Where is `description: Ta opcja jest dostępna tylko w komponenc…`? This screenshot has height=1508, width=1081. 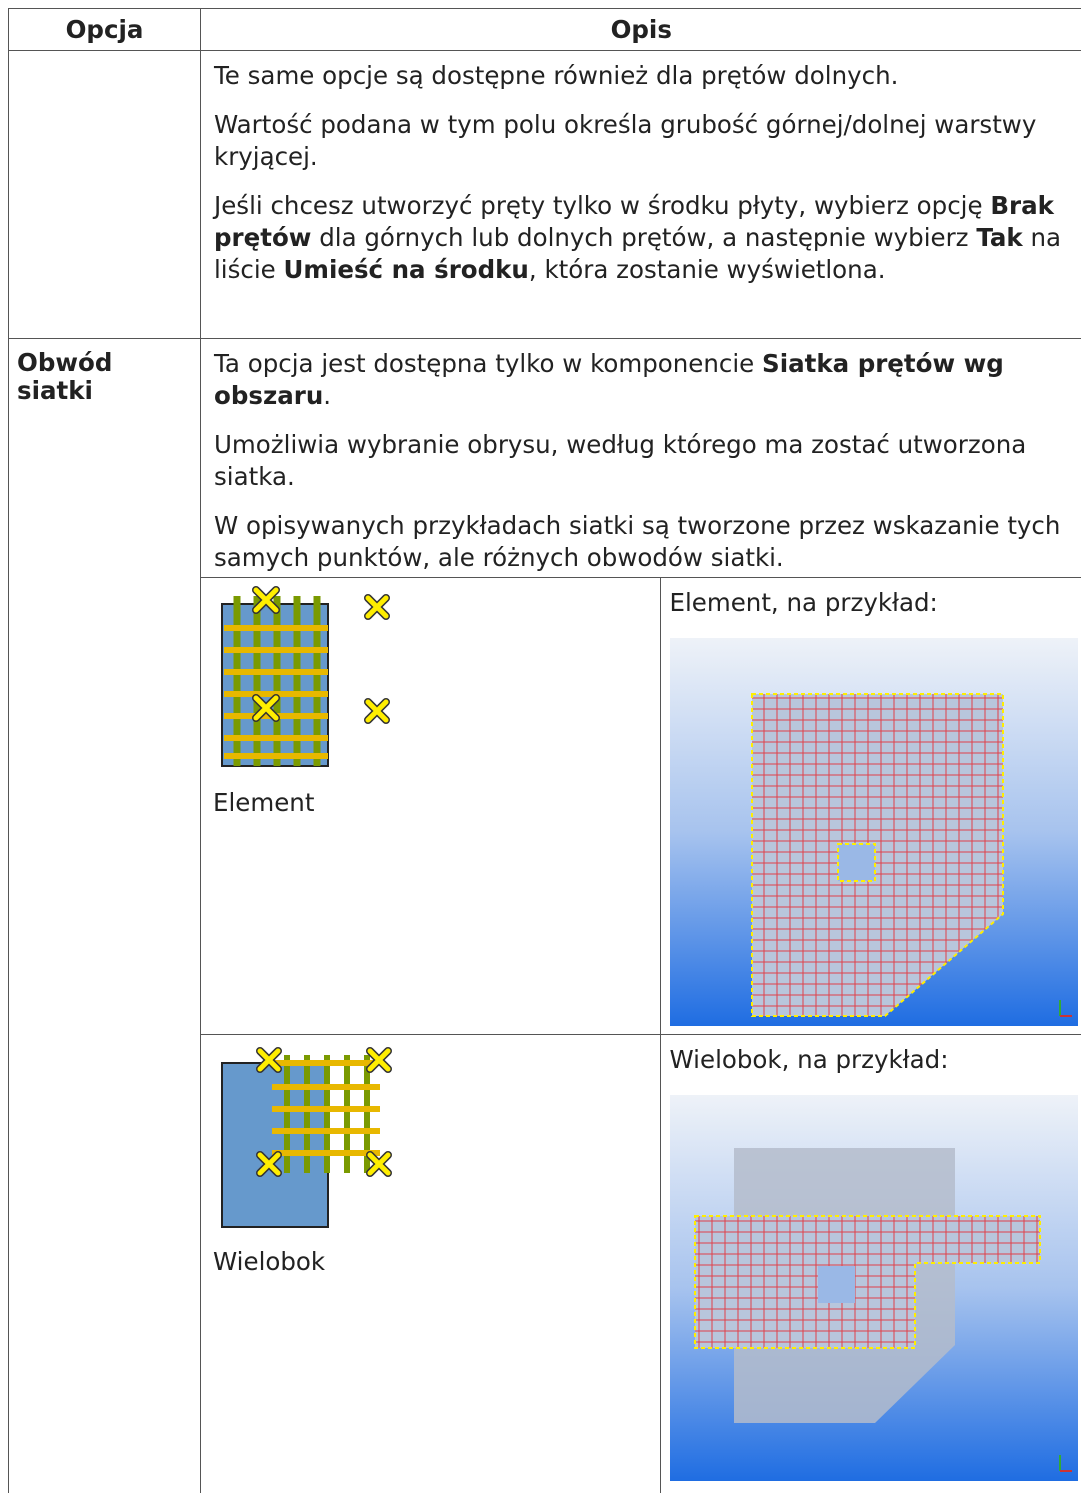 description: Ta opcja jest dostępna tylko w komponenc… is located at coordinates (641, 456).